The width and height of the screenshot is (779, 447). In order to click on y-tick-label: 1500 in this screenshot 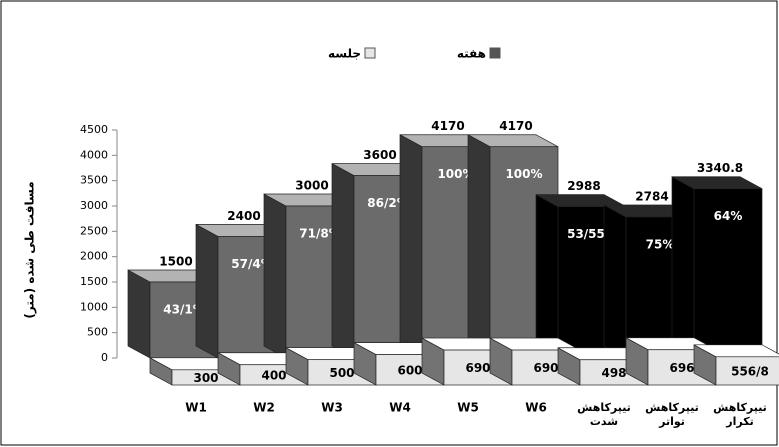, I will do `click(94, 281)`.